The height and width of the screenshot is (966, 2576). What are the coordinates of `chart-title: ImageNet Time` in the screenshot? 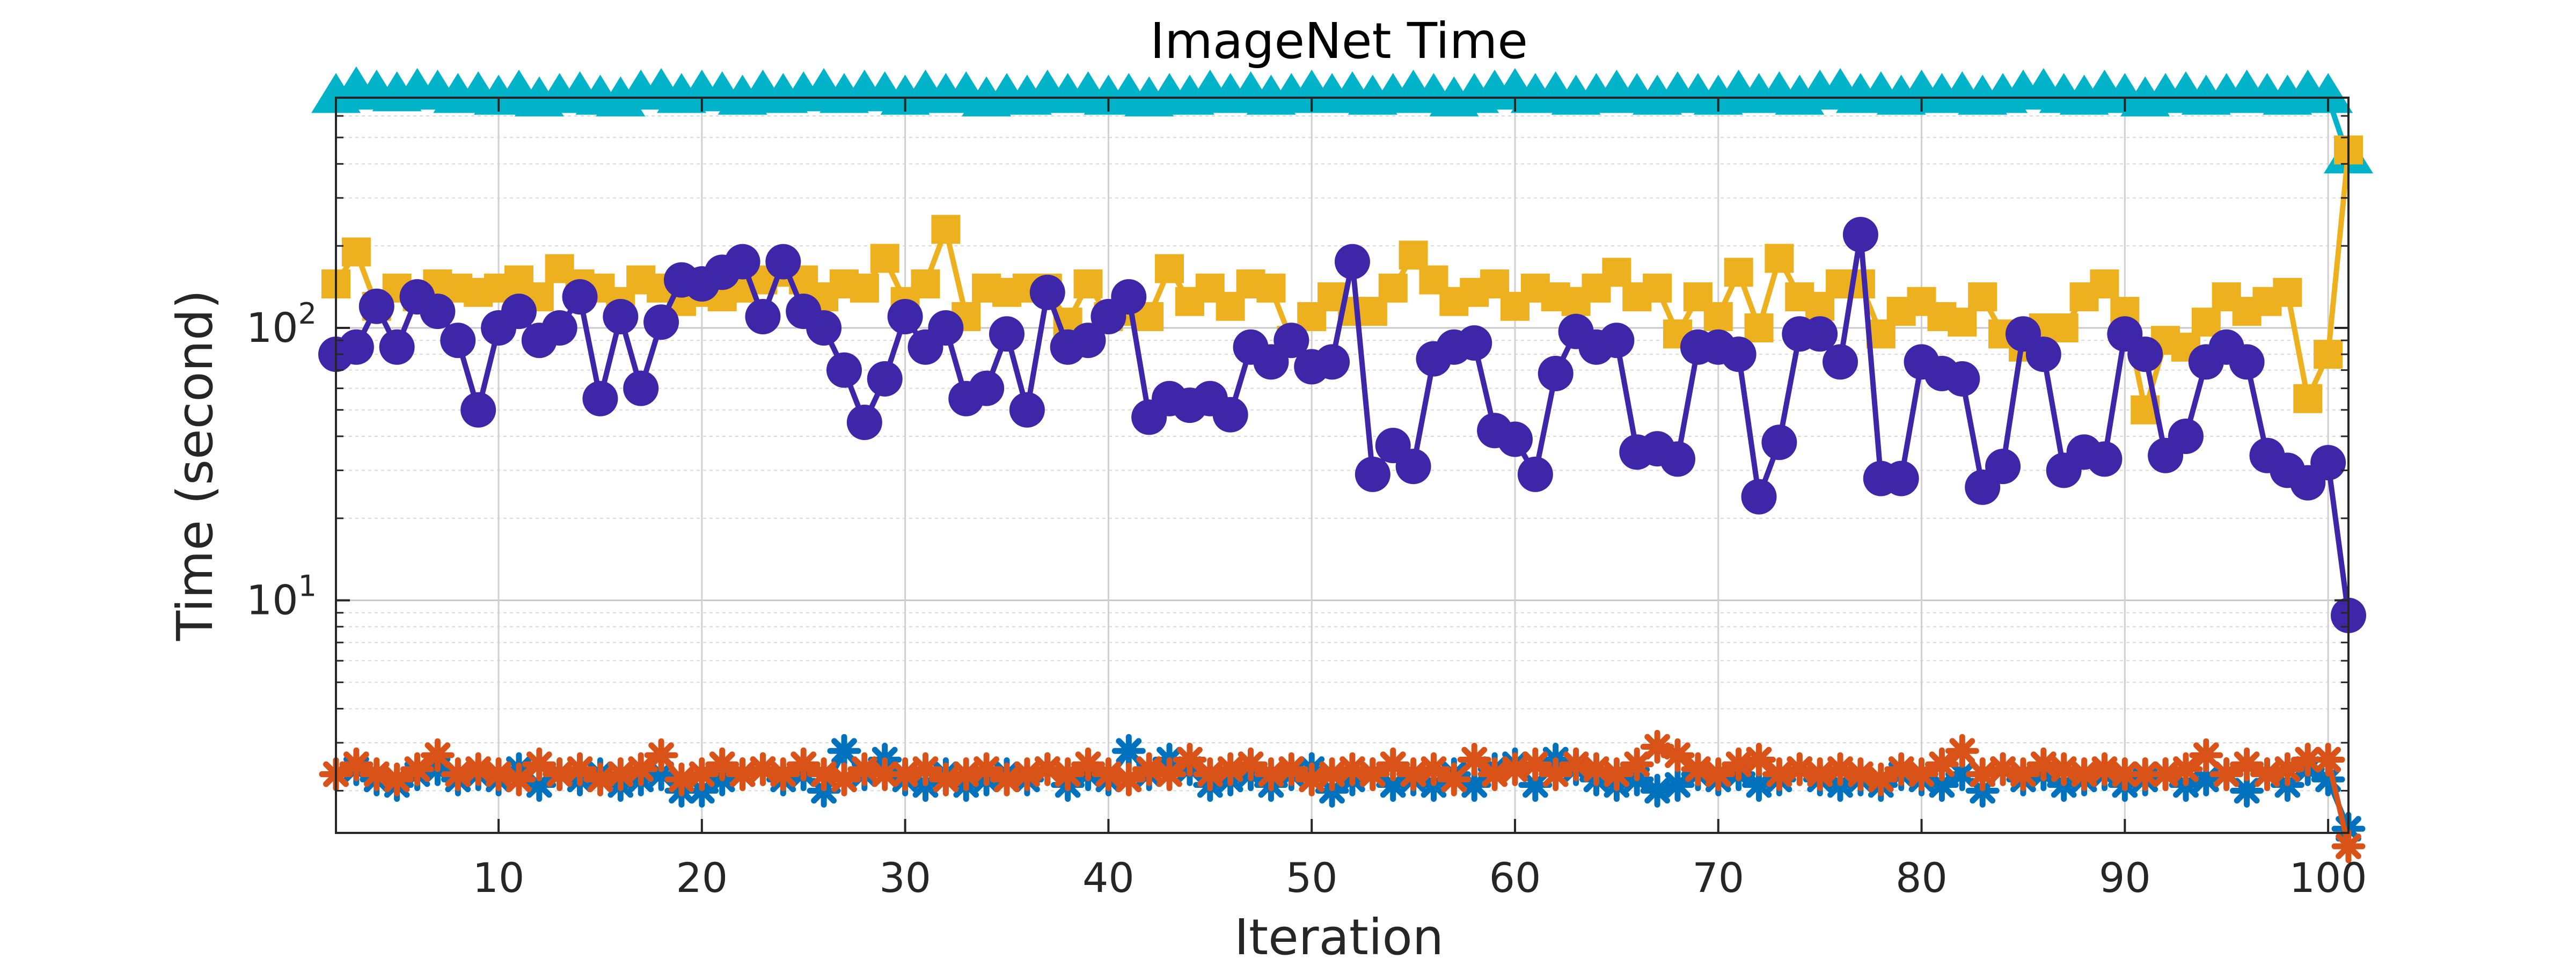 It's located at (1339, 41).